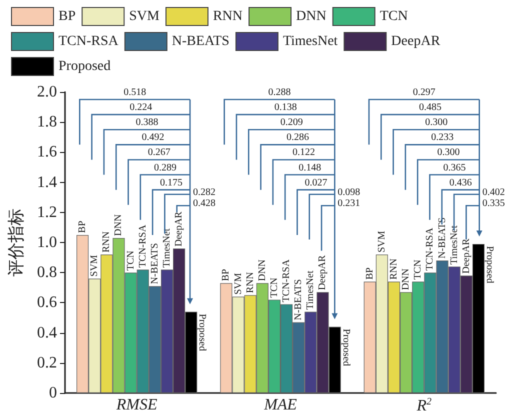  I want to click on x-tick-label: MAE, so click(280, 405).